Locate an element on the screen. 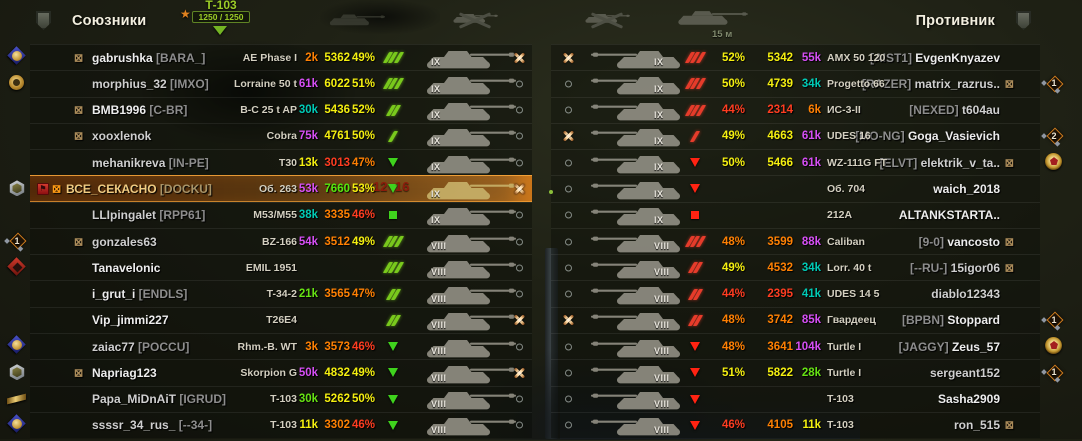 This screenshot has width=1082, height=441. avg-damage: 3742 is located at coordinates (780, 320).